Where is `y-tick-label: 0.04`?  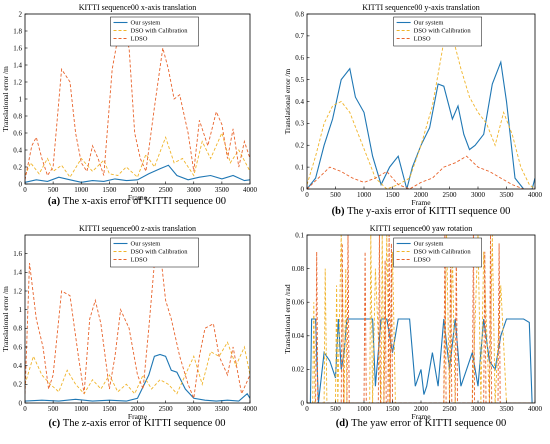
y-tick-label: 0.04 is located at coordinates (298, 336).